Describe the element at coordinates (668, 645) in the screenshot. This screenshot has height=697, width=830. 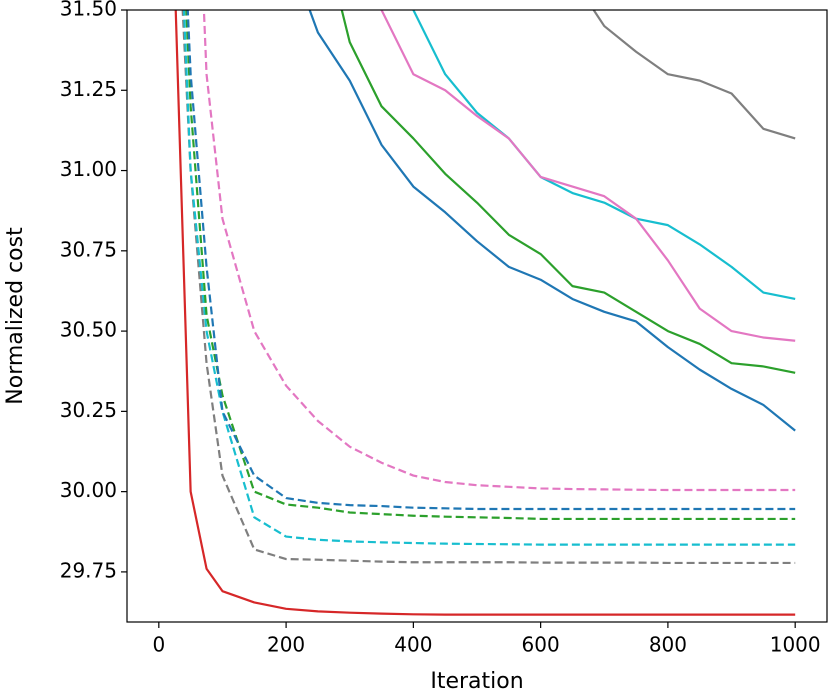
I see `x-tick-label: 800` at that location.